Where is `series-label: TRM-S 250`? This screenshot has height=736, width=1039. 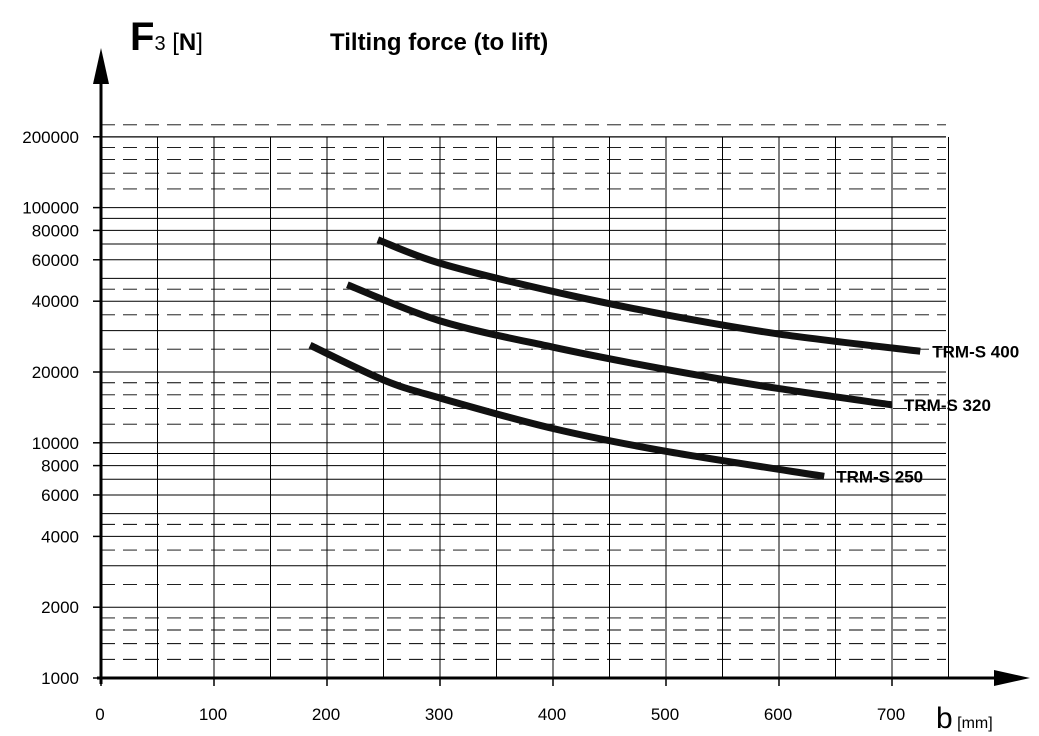 series-label: TRM-S 250 is located at coordinates (879, 476).